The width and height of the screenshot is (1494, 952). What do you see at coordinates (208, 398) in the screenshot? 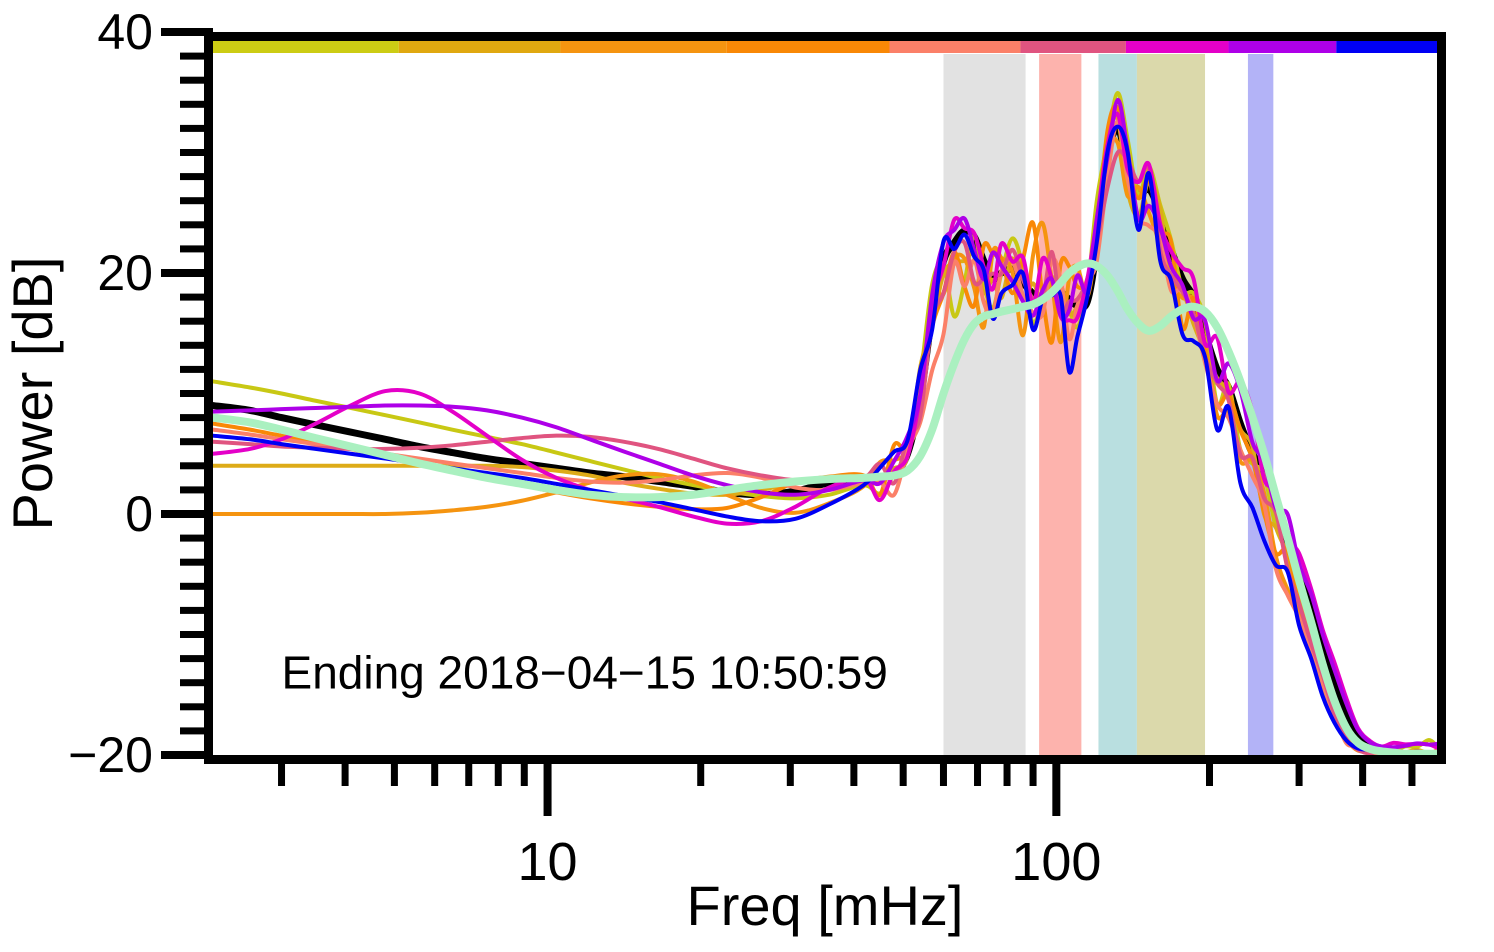
I see `axis-spine-left` at bounding box center [208, 398].